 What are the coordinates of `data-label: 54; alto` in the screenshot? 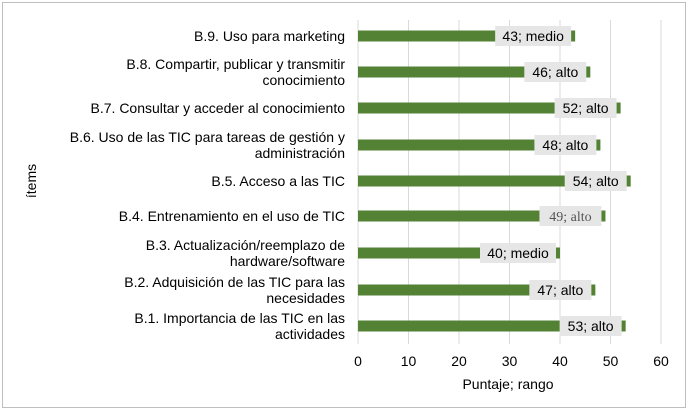 It's located at (596, 181).